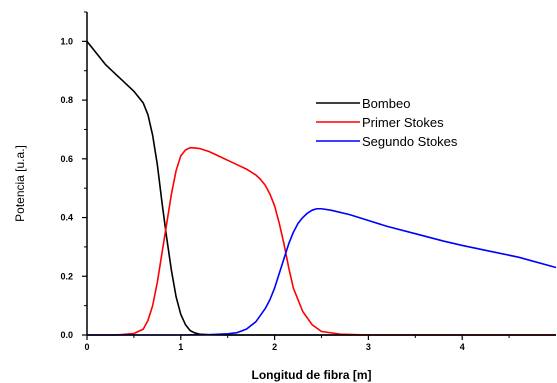 Image resolution: width=557 pixels, height=383 pixels. What do you see at coordinates (66, 100) in the screenshot?
I see `y-tick-label: 0.8` at bounding box center [66, 100].